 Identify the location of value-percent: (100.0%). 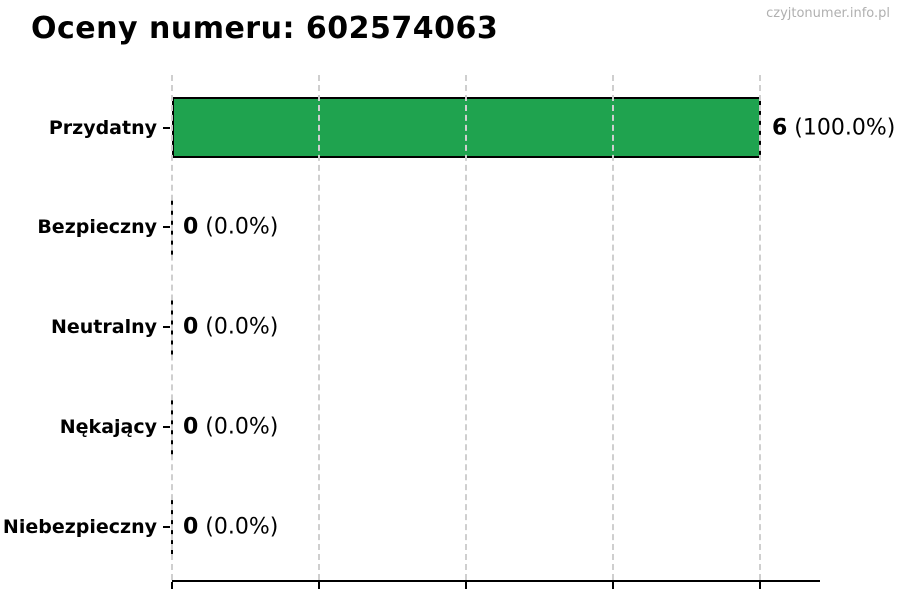
(841, 127).